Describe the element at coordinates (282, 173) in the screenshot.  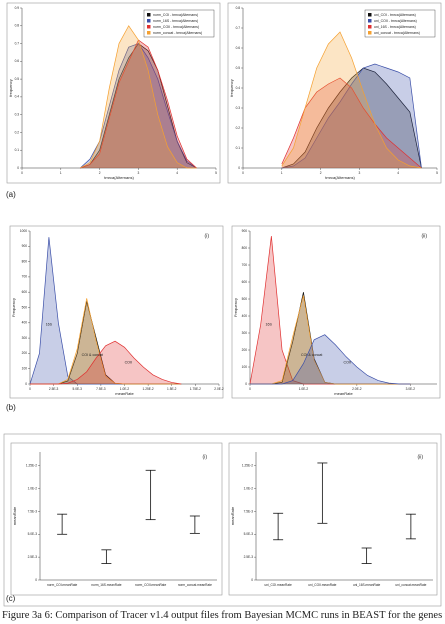
I see `x-tick-label: 1` at that location.